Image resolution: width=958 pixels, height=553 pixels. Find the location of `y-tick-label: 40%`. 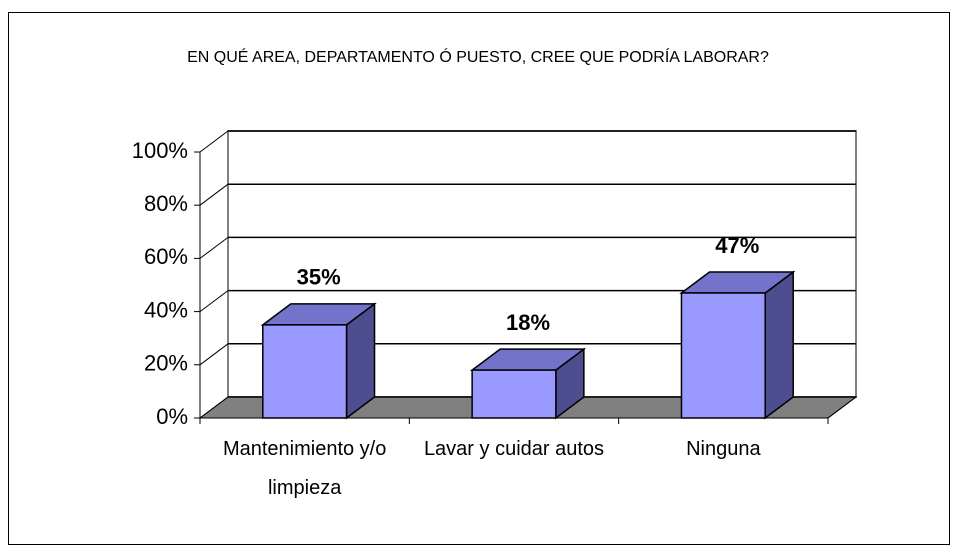

y-tick-label: 40% is located at coordinates (166, 309).